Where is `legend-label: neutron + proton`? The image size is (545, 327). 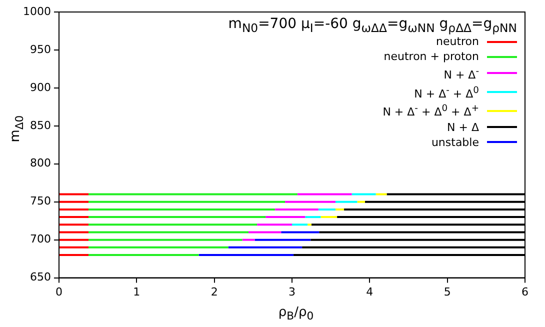
legend-label: neutron + proton is located at coordinates (431, 56).